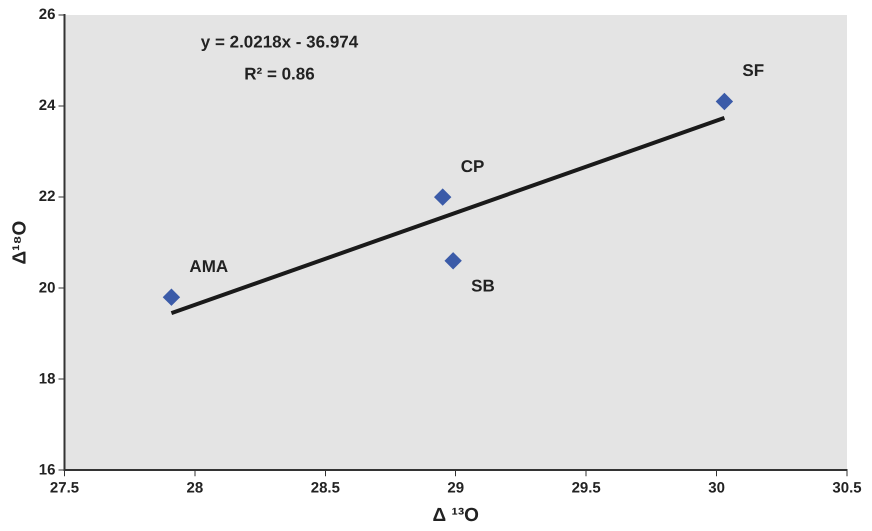 This screenshot has width=872, height=531. What do you see at coordinates (47, 197) in the screenshot?
I see `y-tick-label: 22` at bounding box center [47, 197].